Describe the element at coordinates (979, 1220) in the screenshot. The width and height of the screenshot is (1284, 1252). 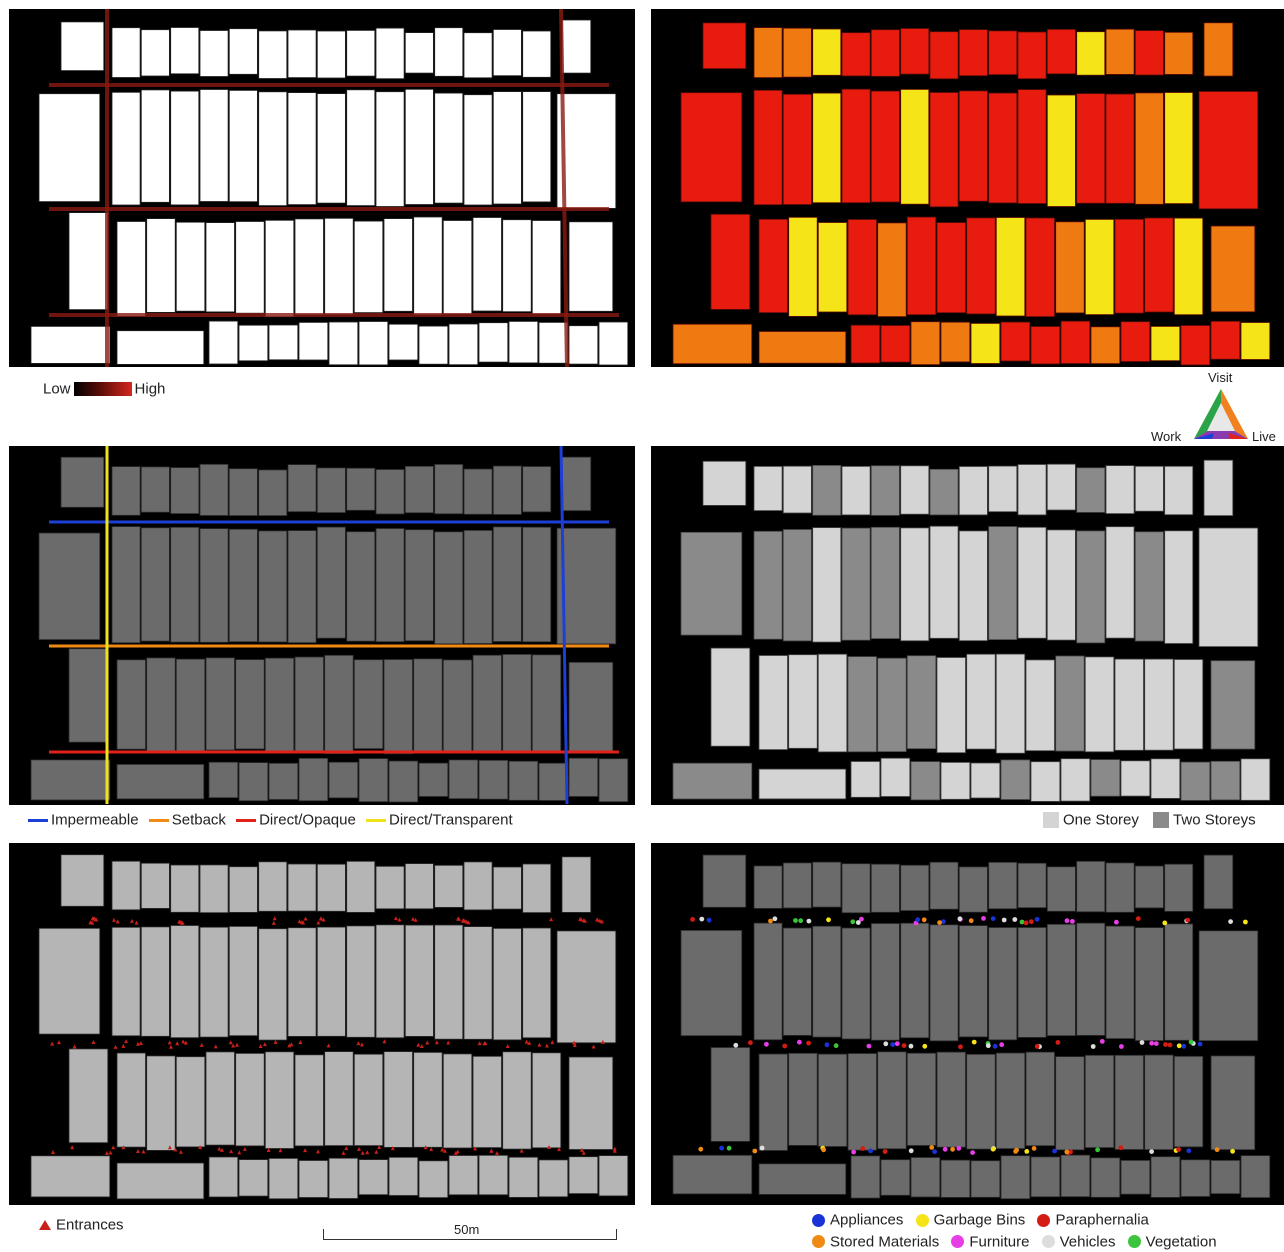
I see `garbage-bins-label: Garbage Bins` at that location.